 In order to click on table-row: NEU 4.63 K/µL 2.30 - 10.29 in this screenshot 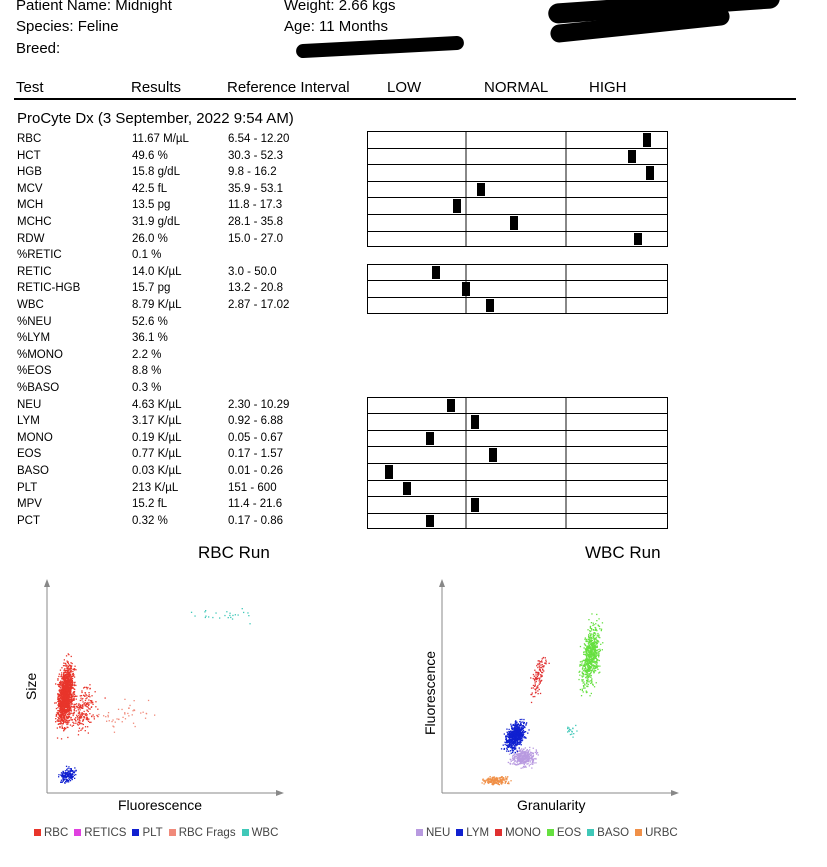, I will do `click(413, 405)`.